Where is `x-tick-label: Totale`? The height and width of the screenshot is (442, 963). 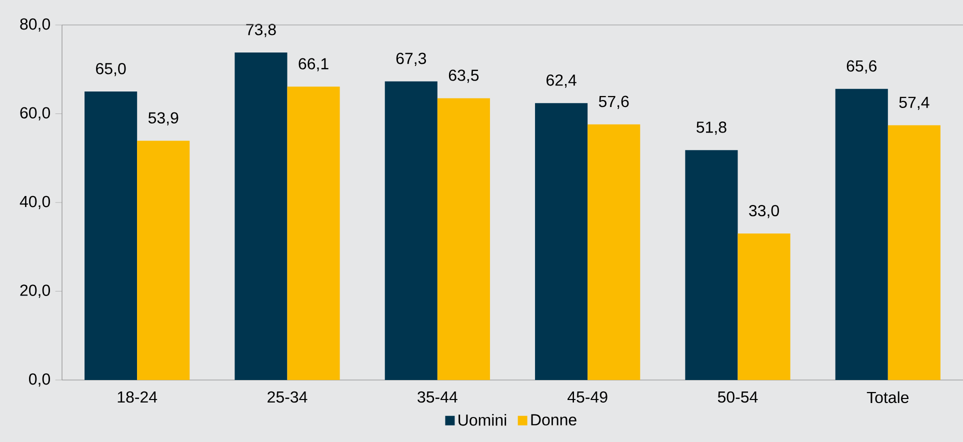 x-tick-label: Totale is located at coordinates (887, 397).